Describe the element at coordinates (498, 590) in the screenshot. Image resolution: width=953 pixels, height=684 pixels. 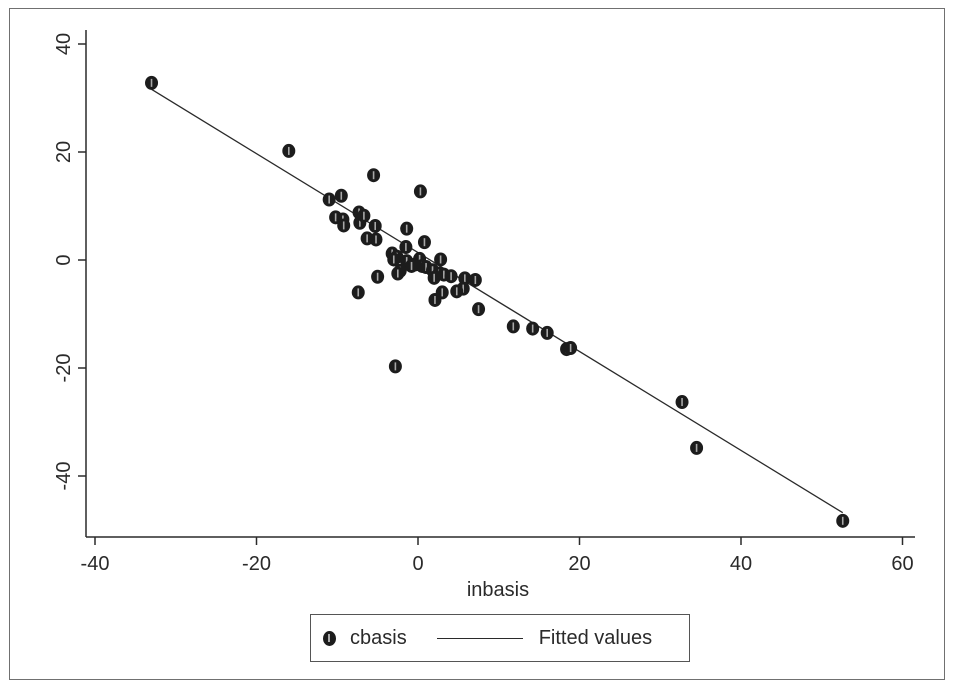
I see `x-axis-title: inbasis` at that location.